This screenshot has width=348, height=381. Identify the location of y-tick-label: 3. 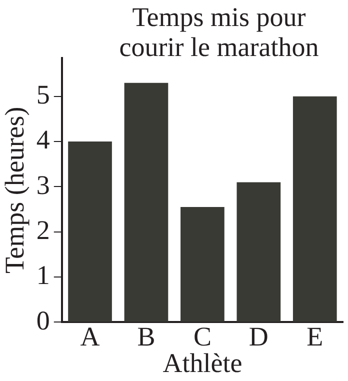
(43, 185).